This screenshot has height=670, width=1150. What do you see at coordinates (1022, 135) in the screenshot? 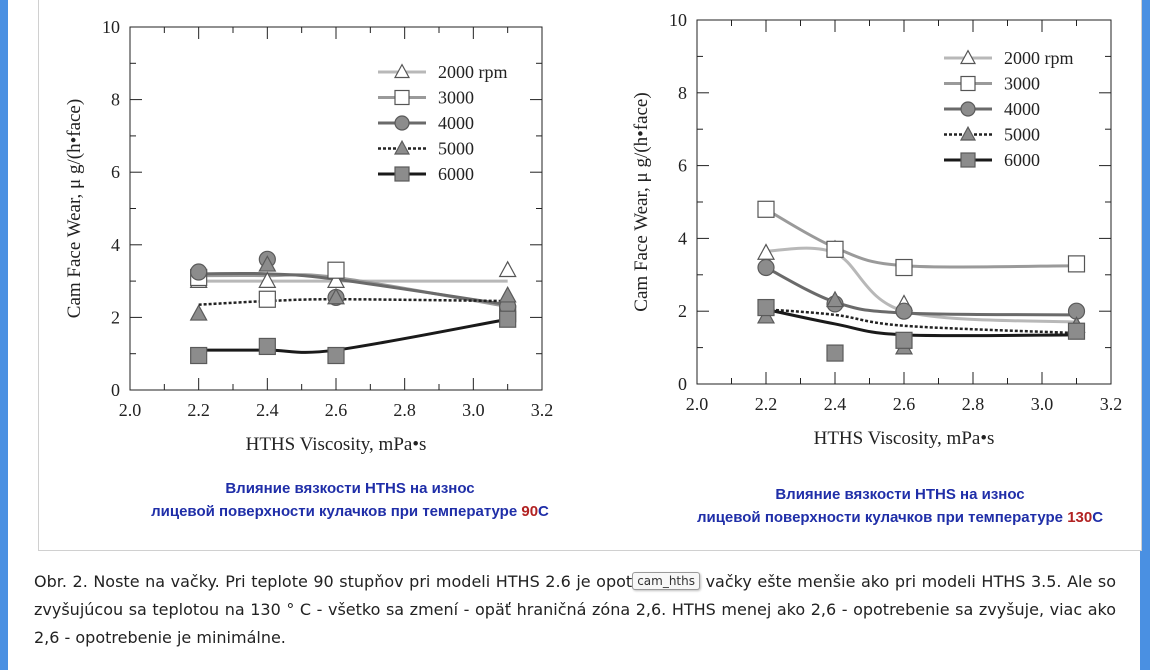
I see `legend-label: 5000` at bounding box center [1022, 135].